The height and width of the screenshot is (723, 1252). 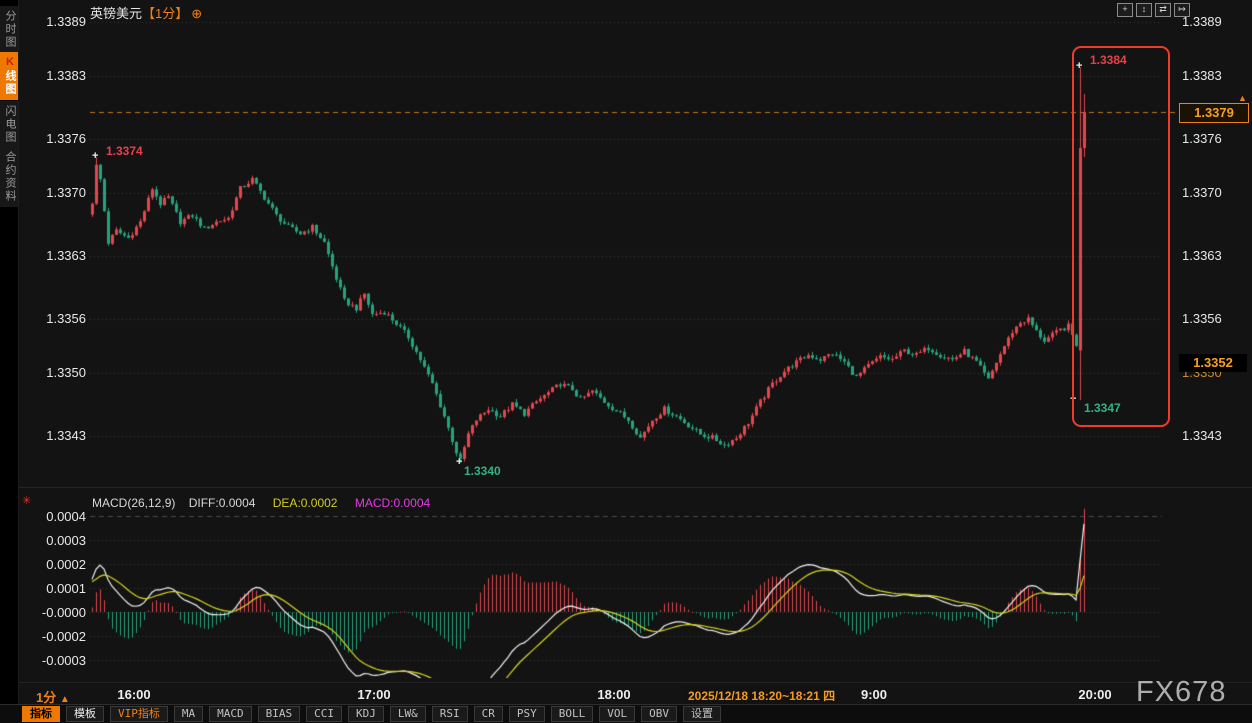 What do you see at coordinates (1108, 60) in the screenshot?
I see `spike-high-label: 1.3384` at bounding box center [1108, 60].